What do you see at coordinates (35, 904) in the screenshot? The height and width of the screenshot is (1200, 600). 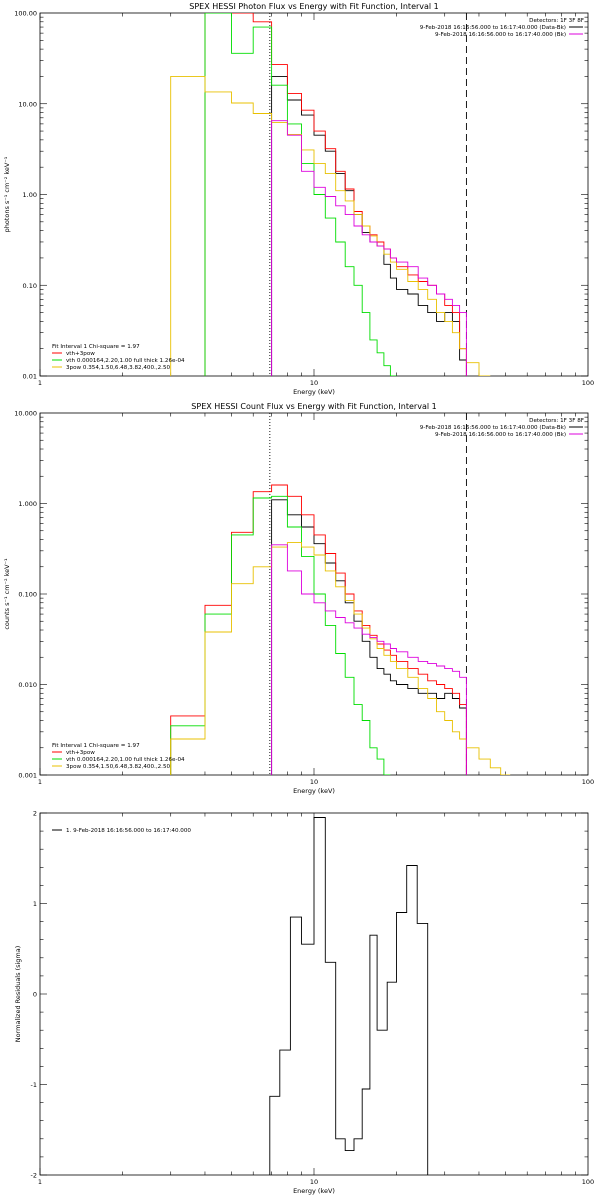 I see `y-tick-label: 1` at bounding box center [35, 904].